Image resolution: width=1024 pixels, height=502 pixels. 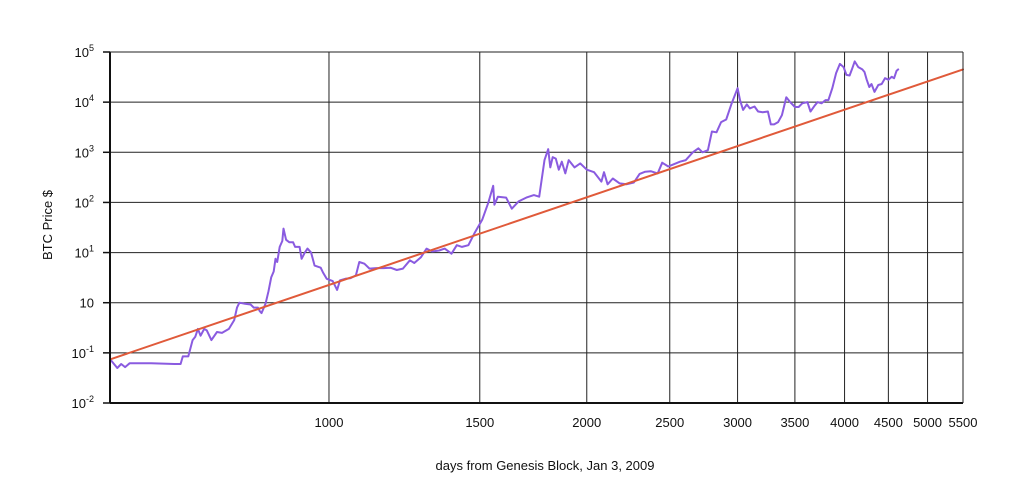 What do you see at coordinates (479, 422) in the screenshot?
I see `x-tick-label: 1500` at bounding box center [479, 422].